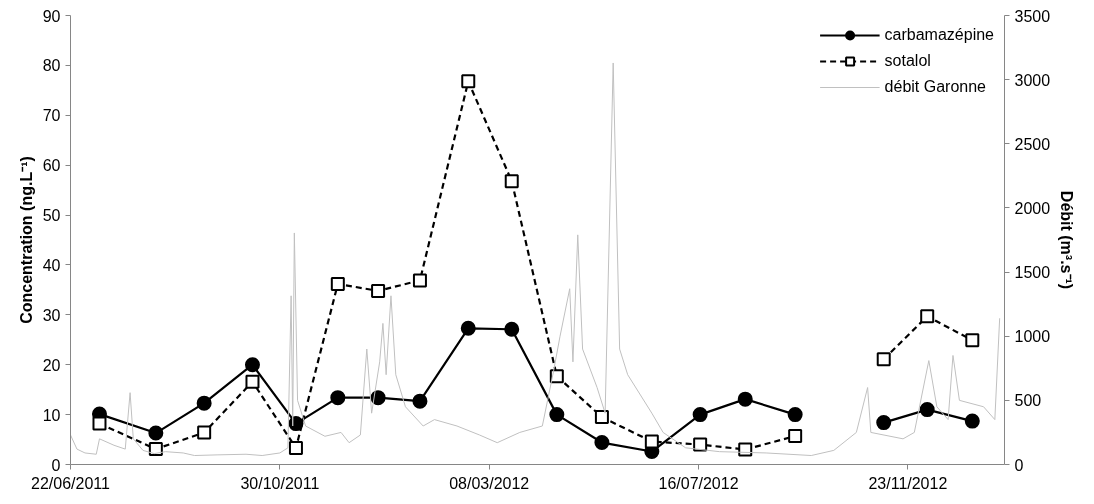 The image size is (1094, 504). Describe the element at coordinates (1067, 240) in the screenshot. I see `y2-axis-title: Débit (m³.s⁻¹)` at that location.